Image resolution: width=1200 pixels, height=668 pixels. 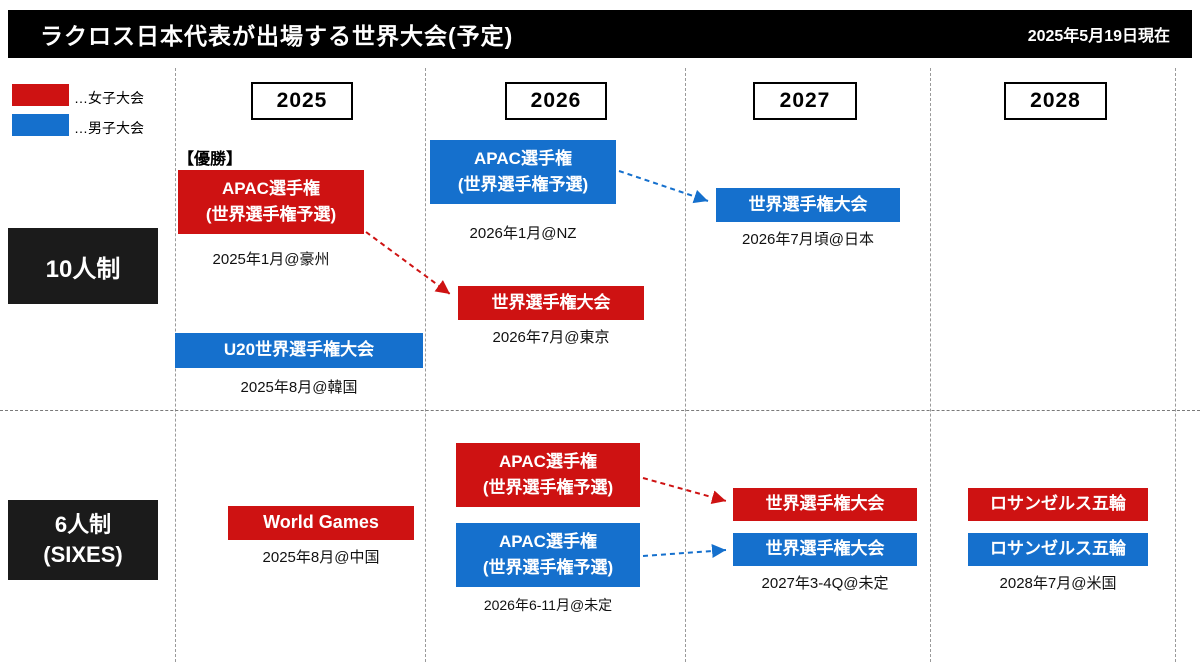 What do you see at coordinates (109, 128) in the screenshot?
I see `legend-men-label: …男子大会` at bounding box center [109, 128].